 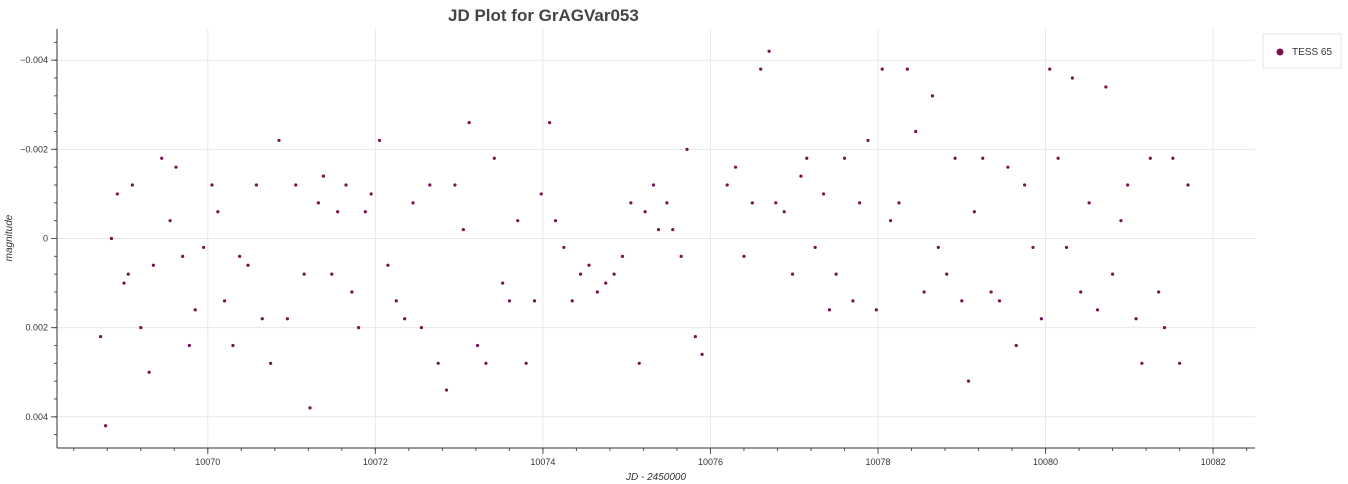 I want to click on y-tick-label: 0.002, so click(x=36, y=328).